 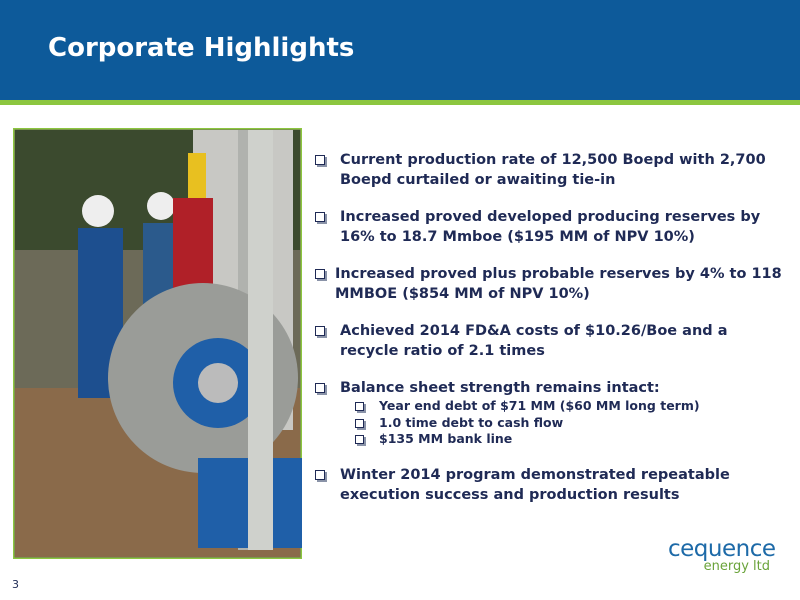 I want to click on page-number: 3, so click(x=15, y=584).